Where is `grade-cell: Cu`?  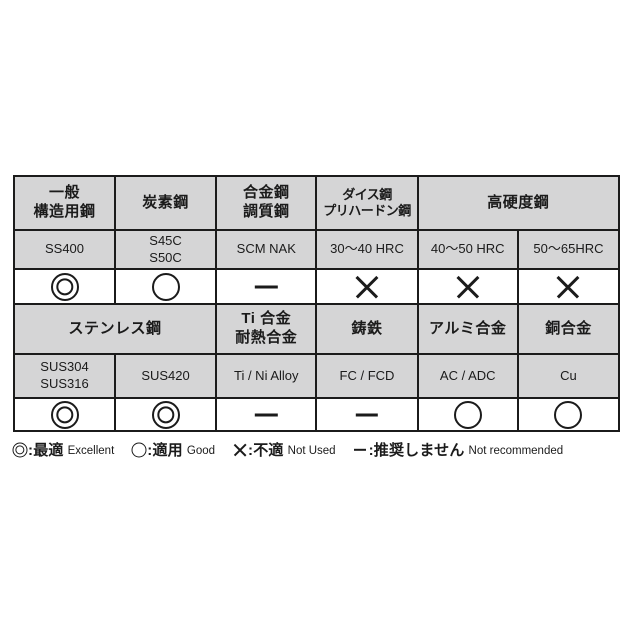 grade-cell: Cu is located at coordinates (568, 376).